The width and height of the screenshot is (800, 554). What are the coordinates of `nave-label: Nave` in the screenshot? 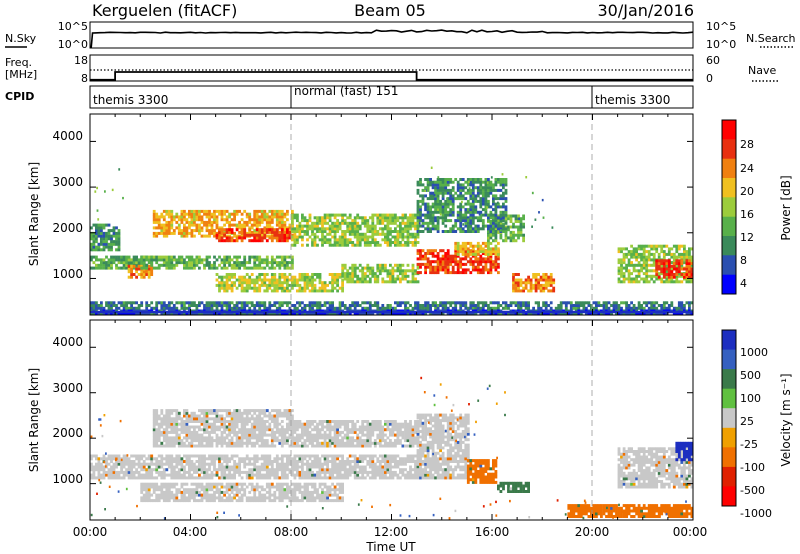 It's located at (762, 70).